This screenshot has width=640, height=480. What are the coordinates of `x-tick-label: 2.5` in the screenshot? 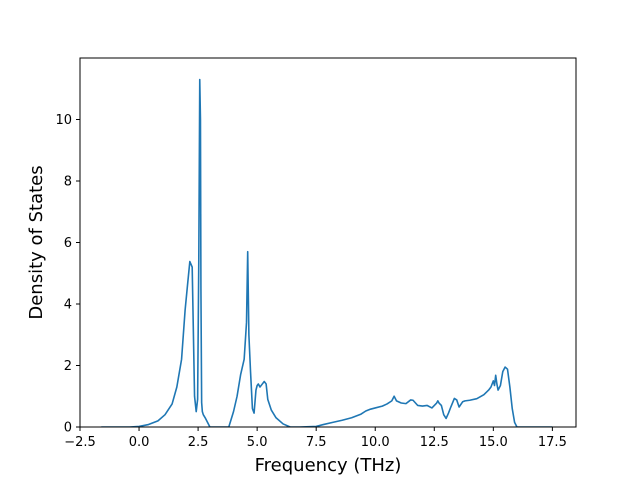 It's located at (198, 442).